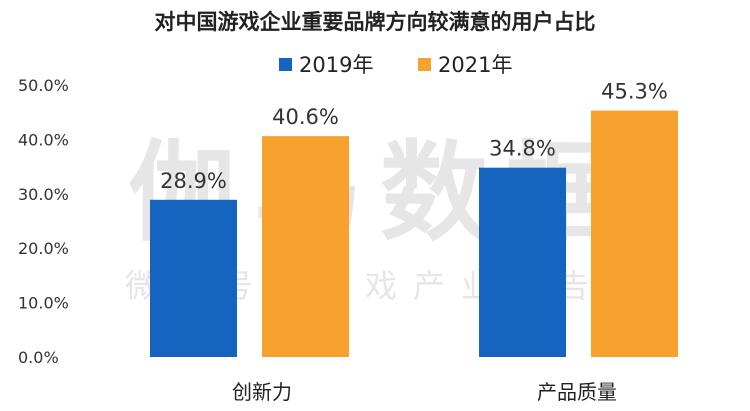  Describe the element at coordinates (43, 85) in the screenshot. I see `y-tick-label: 50.0%` at that location.